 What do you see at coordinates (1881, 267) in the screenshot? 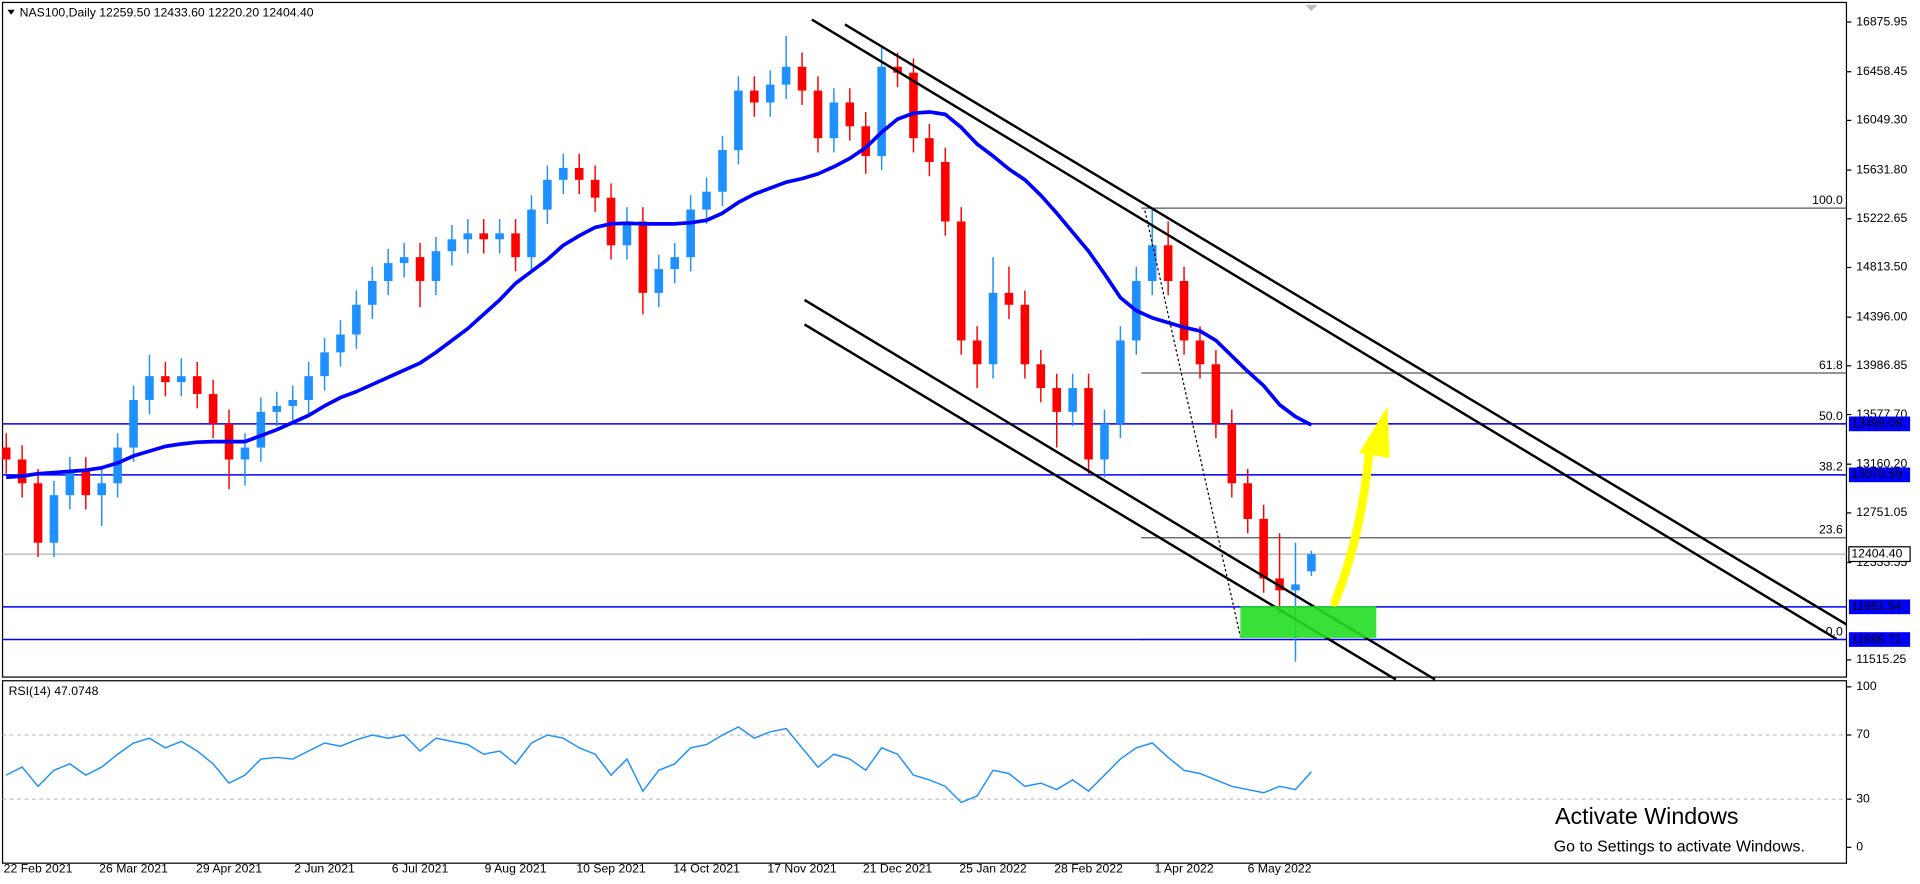
I see `y-tick-label: 14813.50` at bounding box center [1881, 267].